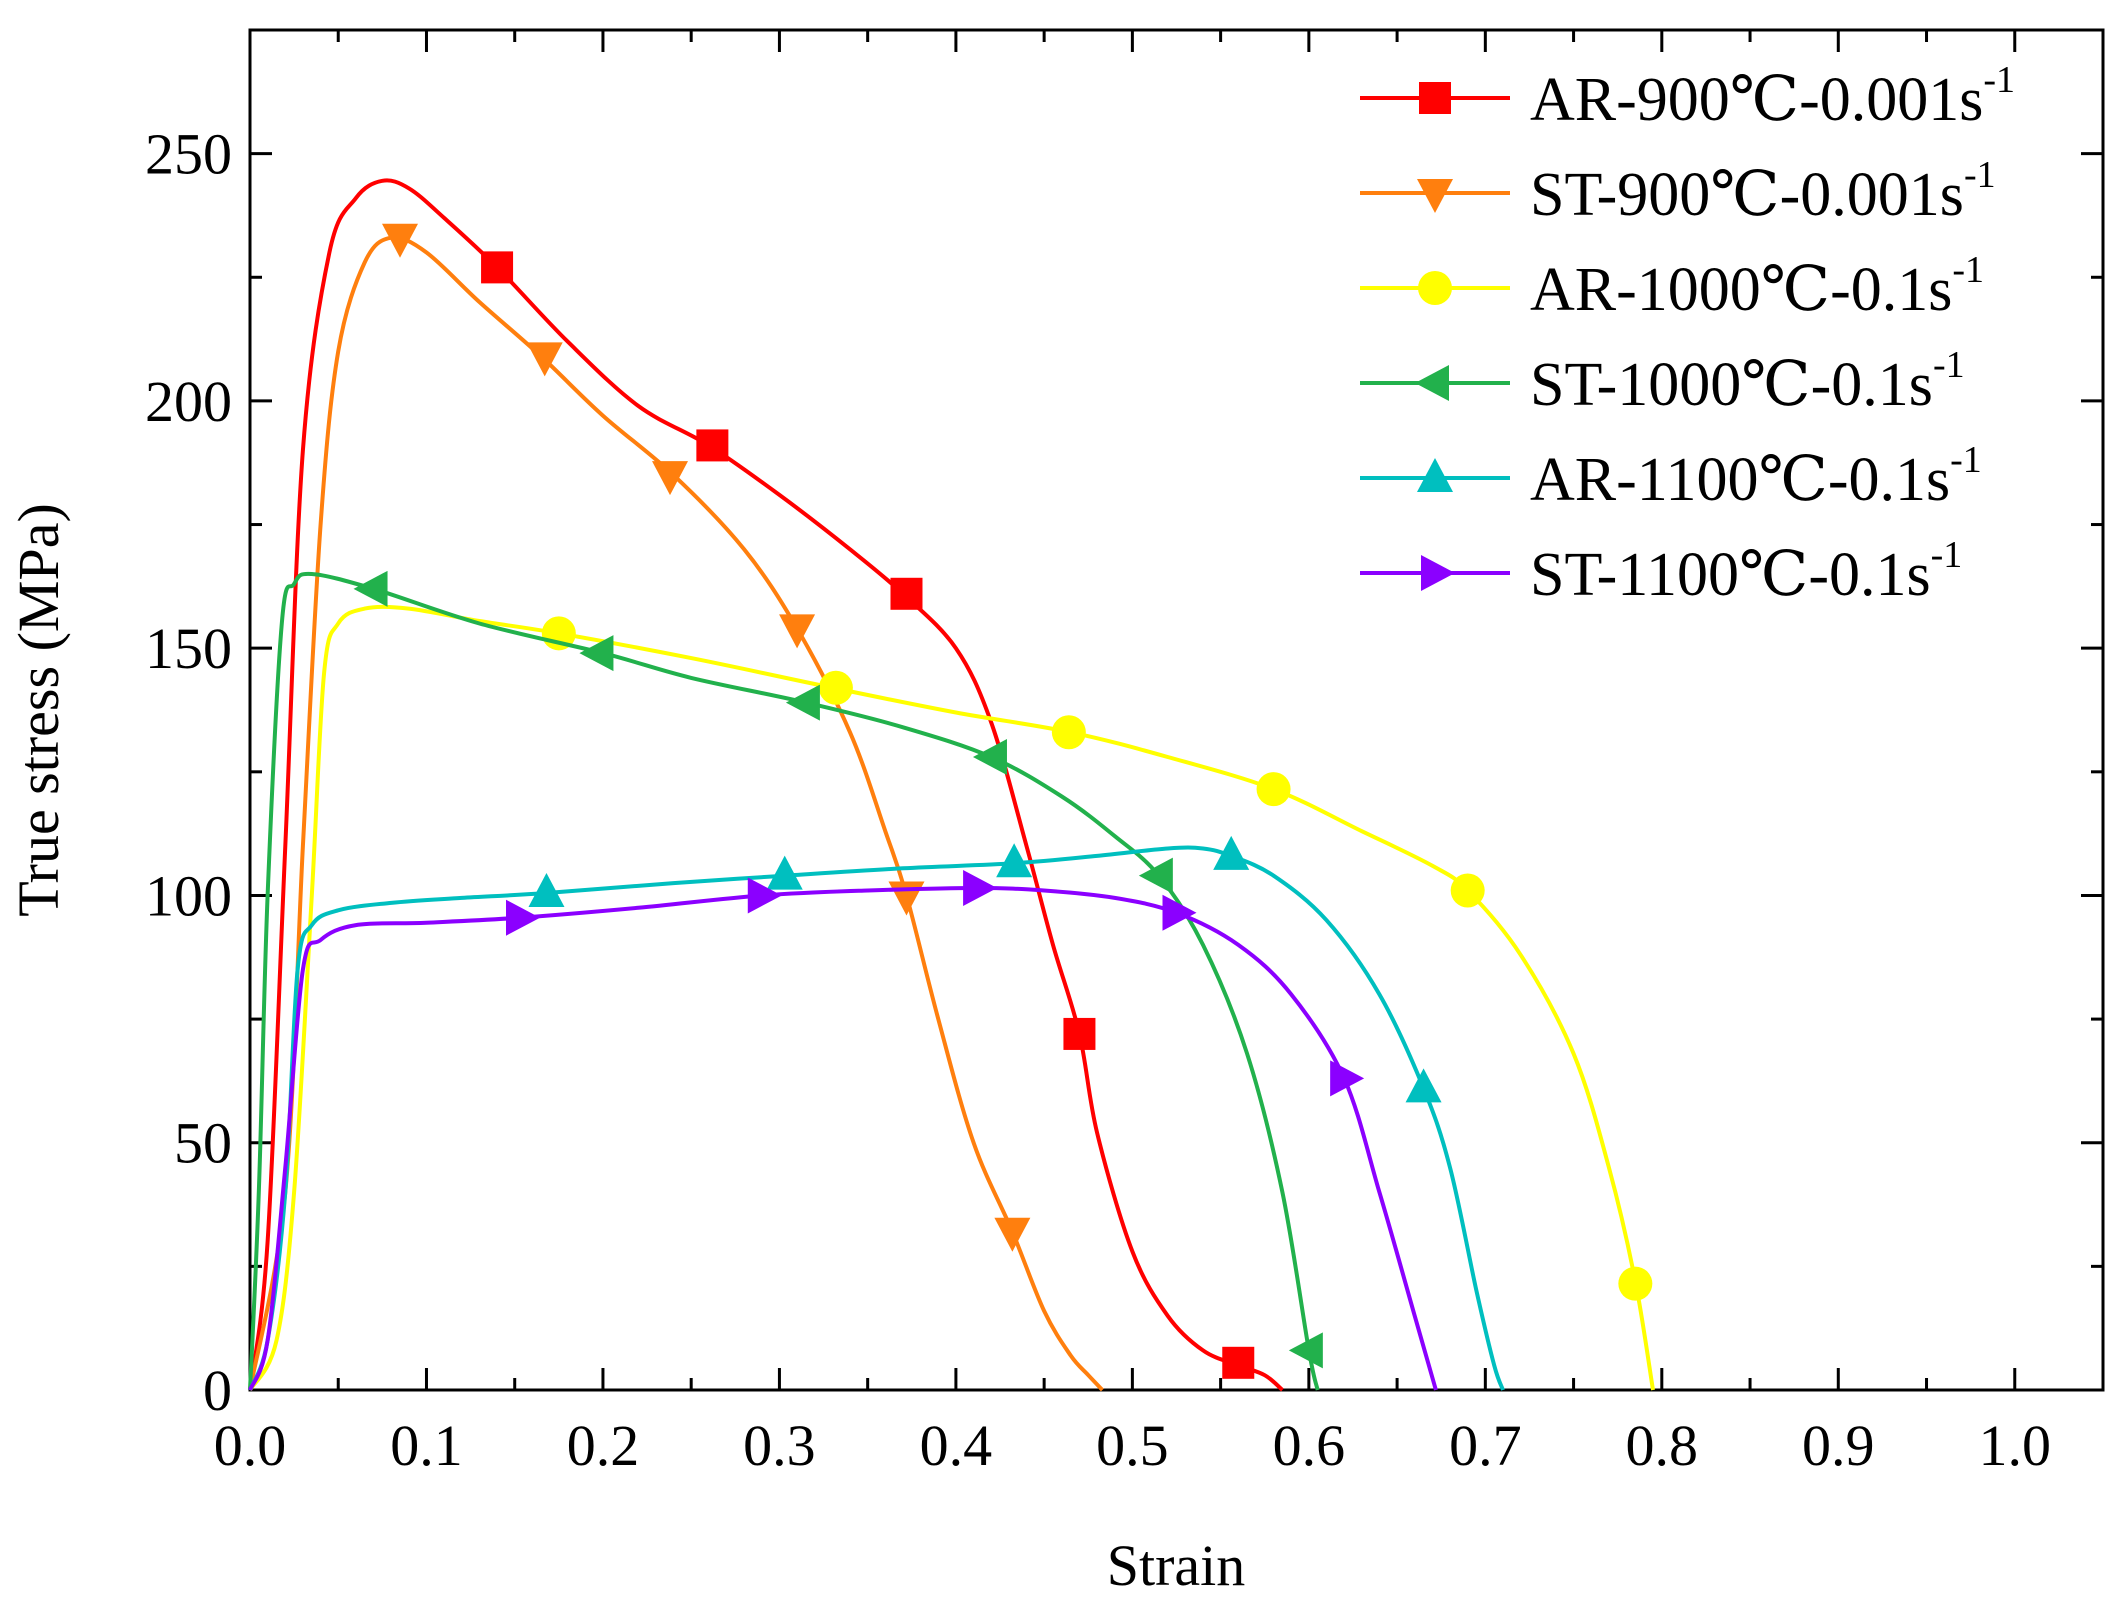  What do you see at coordinates (1747, 381) in the screenshot?
I see `legend-label: ST-1000℃-0.1s-1` at bounding box center [1747, 381].